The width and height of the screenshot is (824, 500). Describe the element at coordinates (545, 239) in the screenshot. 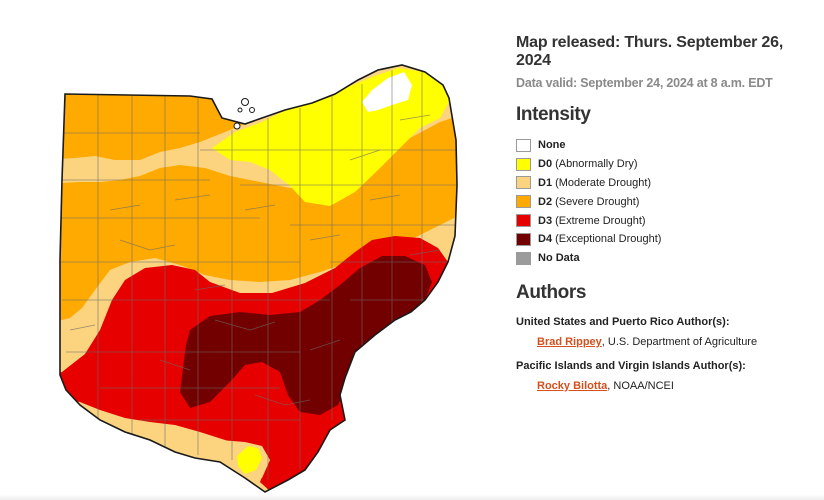

I see `legend-code: D4` at that location.